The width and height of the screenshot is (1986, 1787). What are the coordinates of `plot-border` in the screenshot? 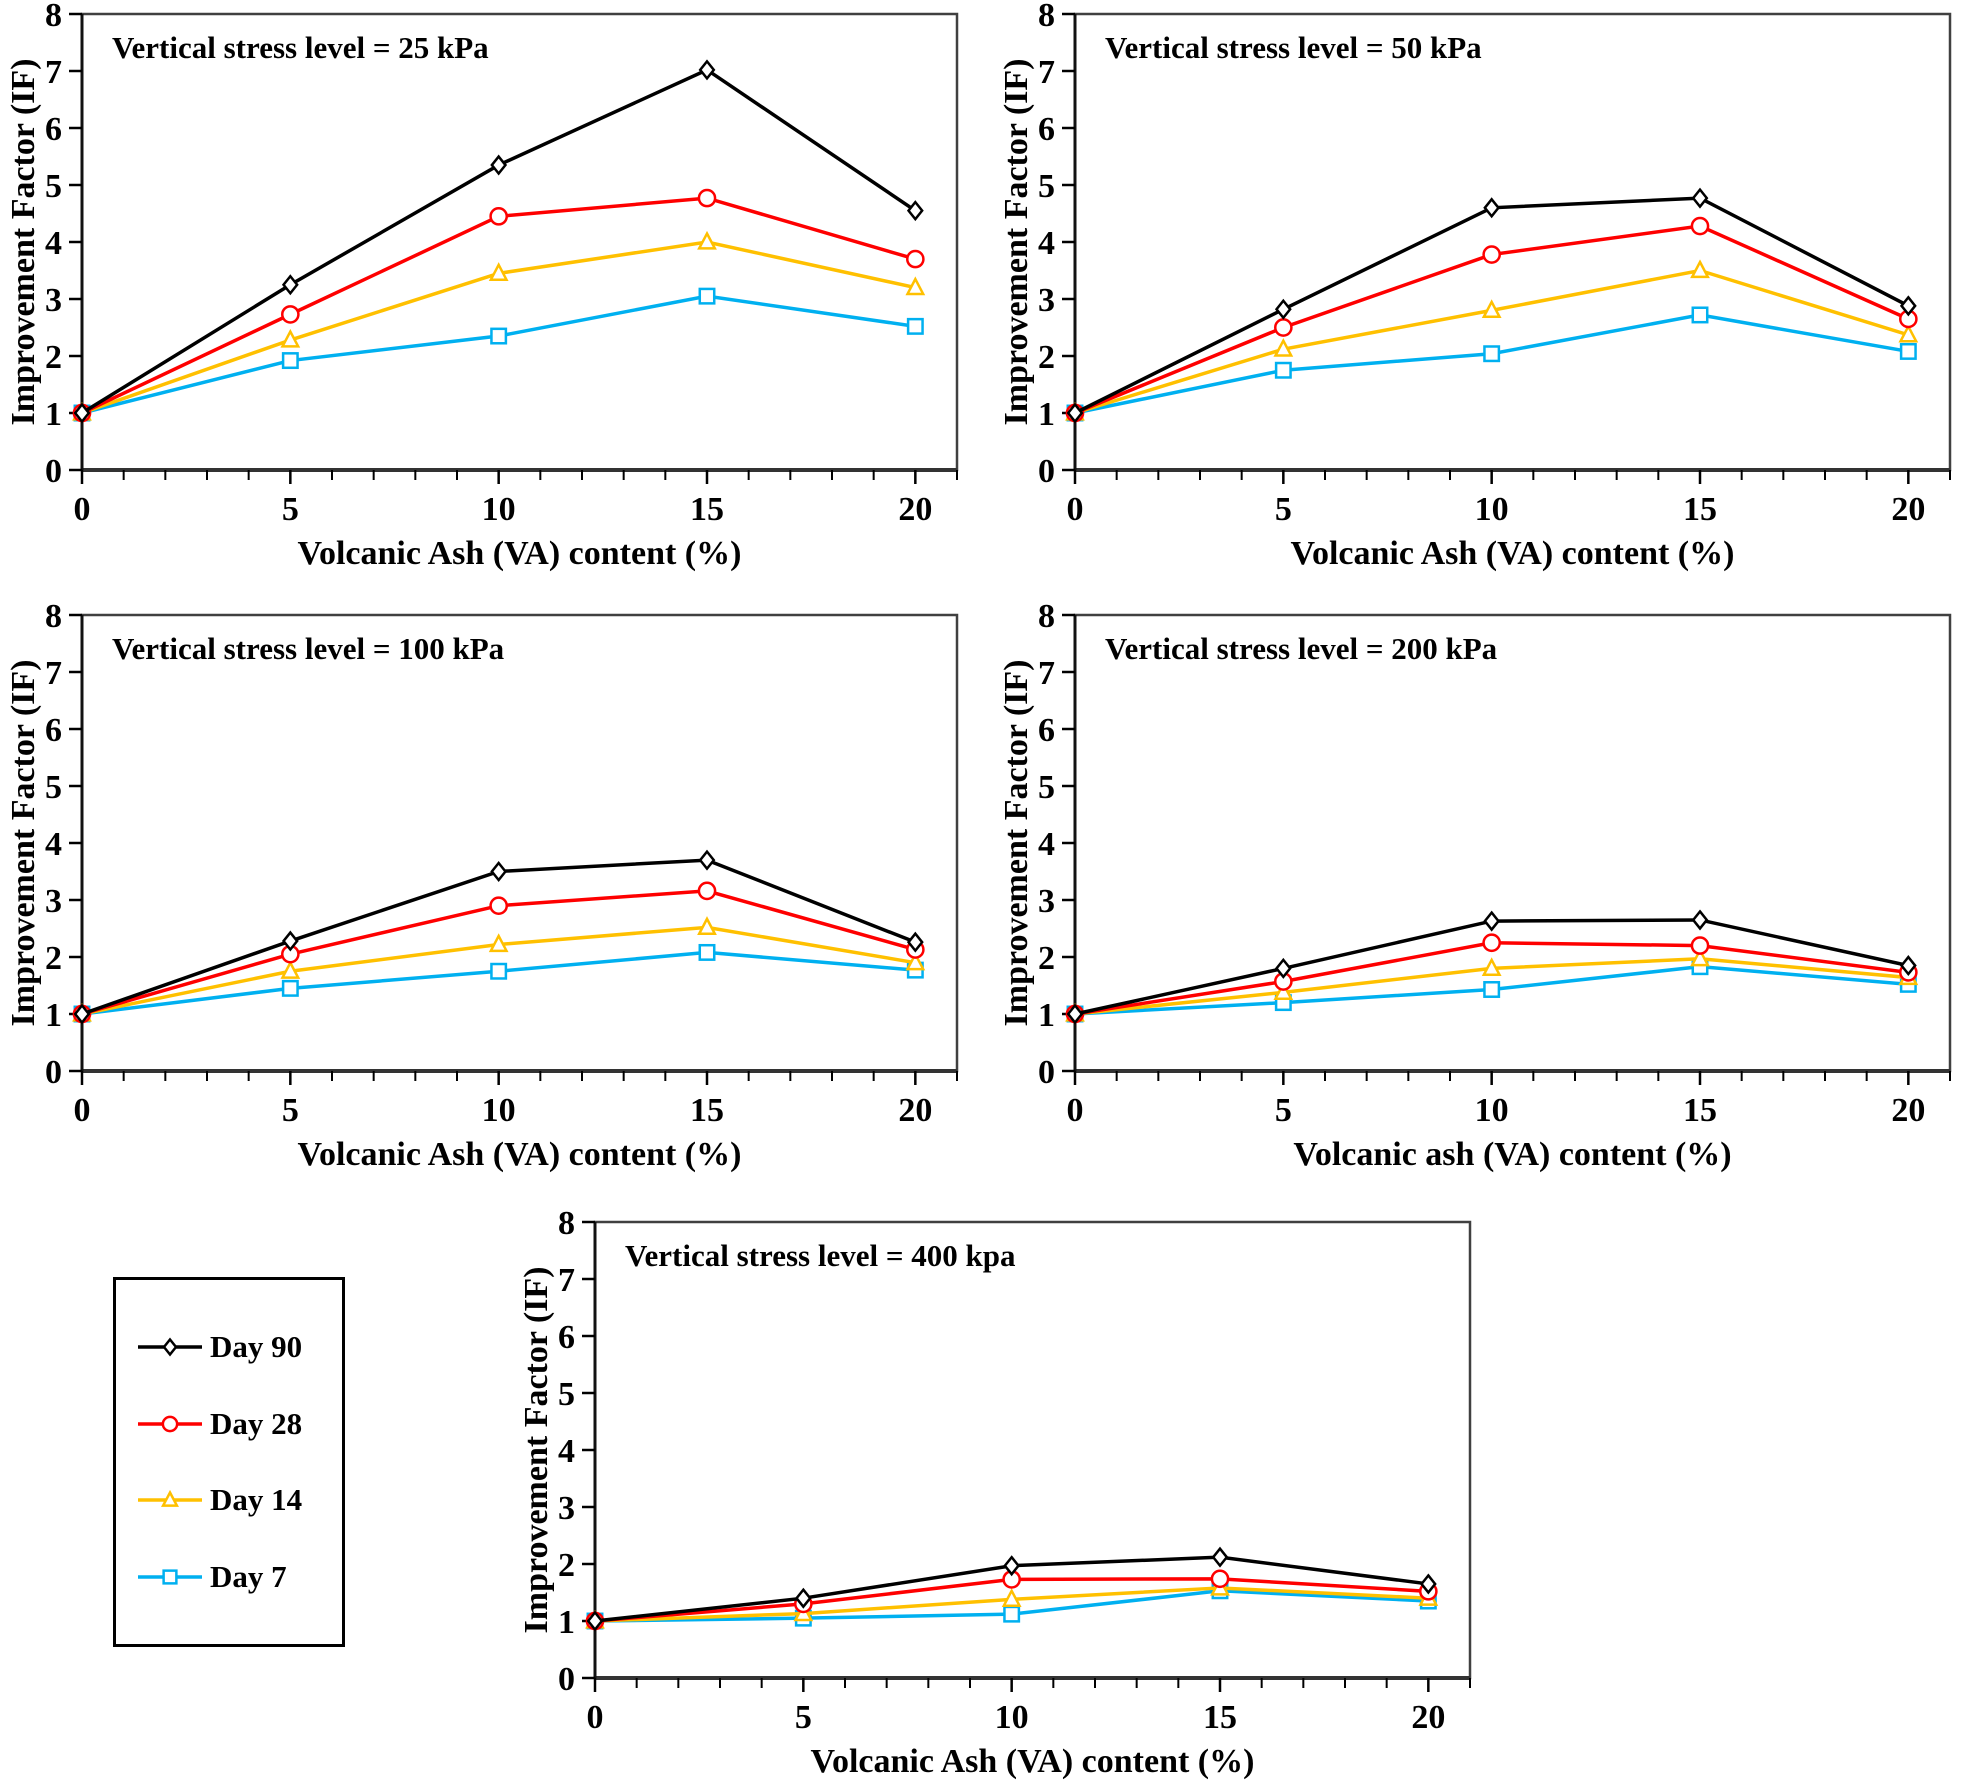 It's located at (519, 242).